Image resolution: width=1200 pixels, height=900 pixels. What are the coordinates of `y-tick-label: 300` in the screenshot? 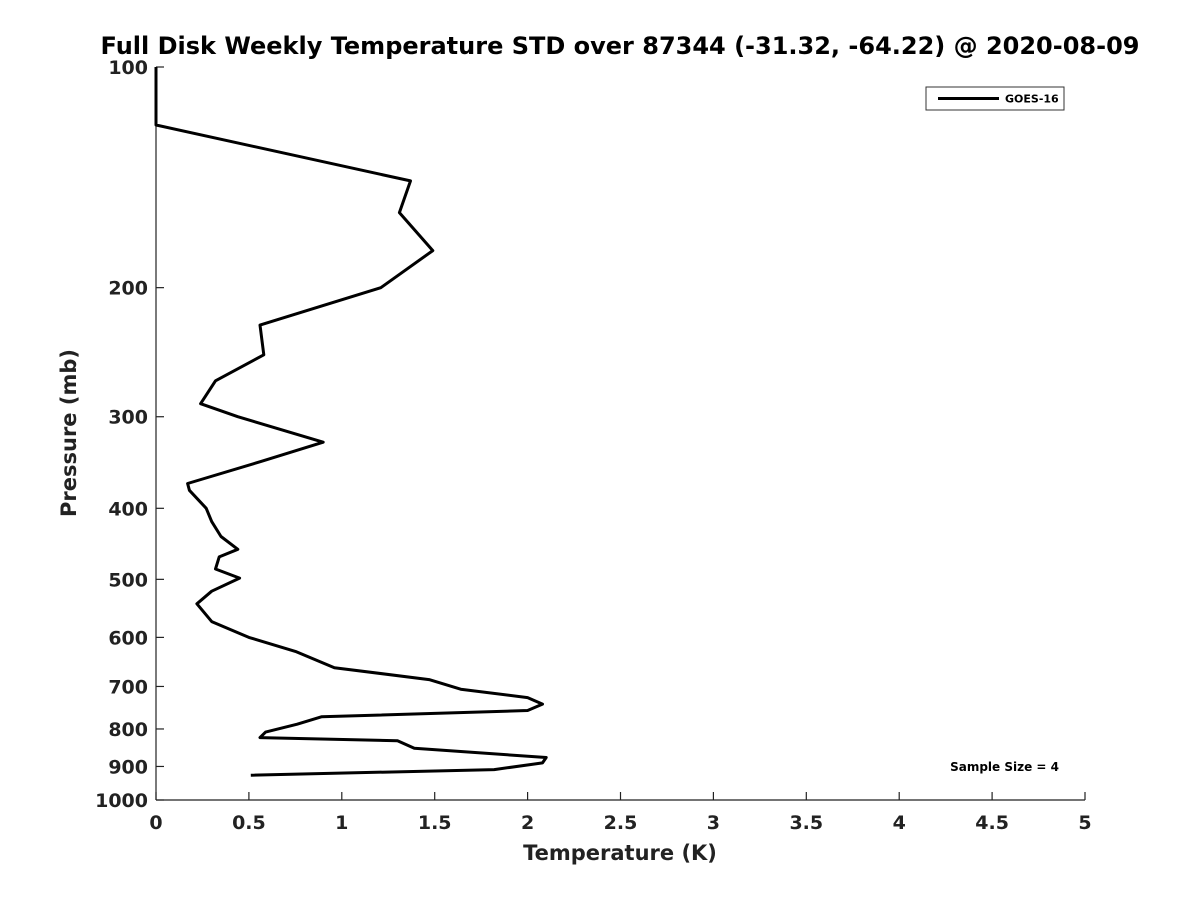 It's located at (128, 418).